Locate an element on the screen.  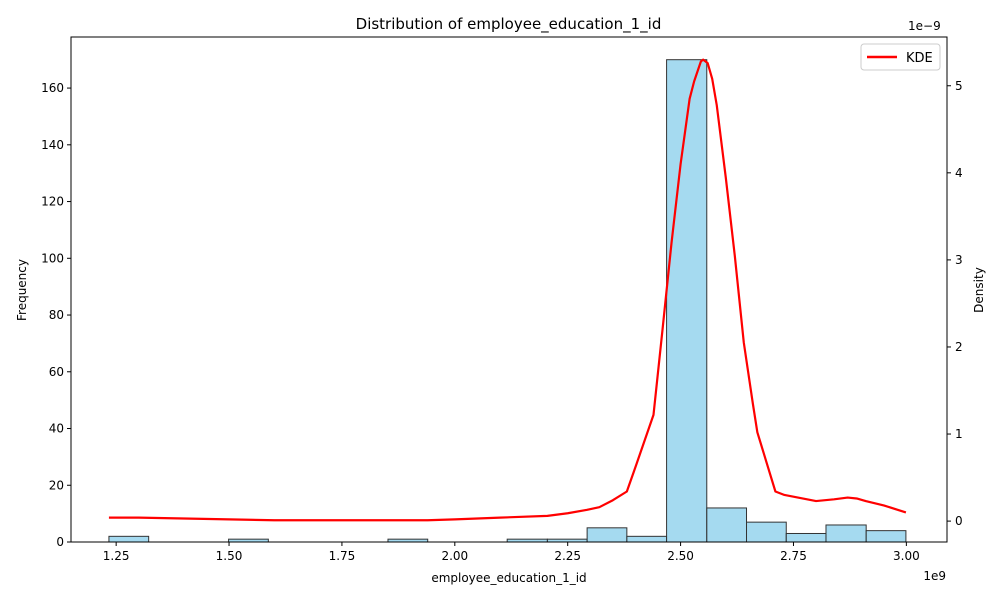
x-tick-label: 2.00 is located at coordinates (454, 556).